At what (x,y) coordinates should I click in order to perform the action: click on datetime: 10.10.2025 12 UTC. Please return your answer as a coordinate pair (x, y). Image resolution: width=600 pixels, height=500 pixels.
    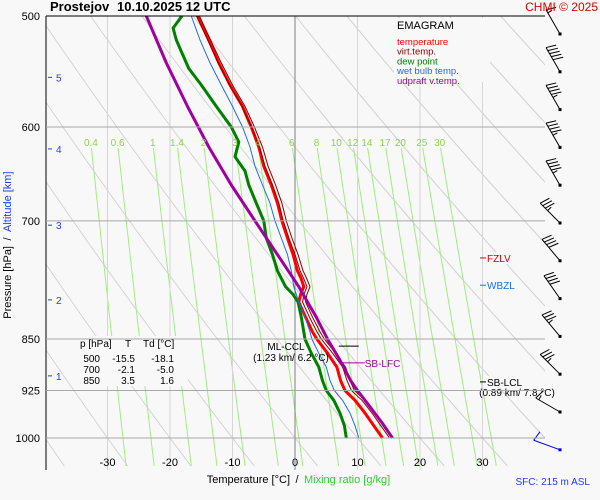
    Looking at the image, I should click on (174, 7).